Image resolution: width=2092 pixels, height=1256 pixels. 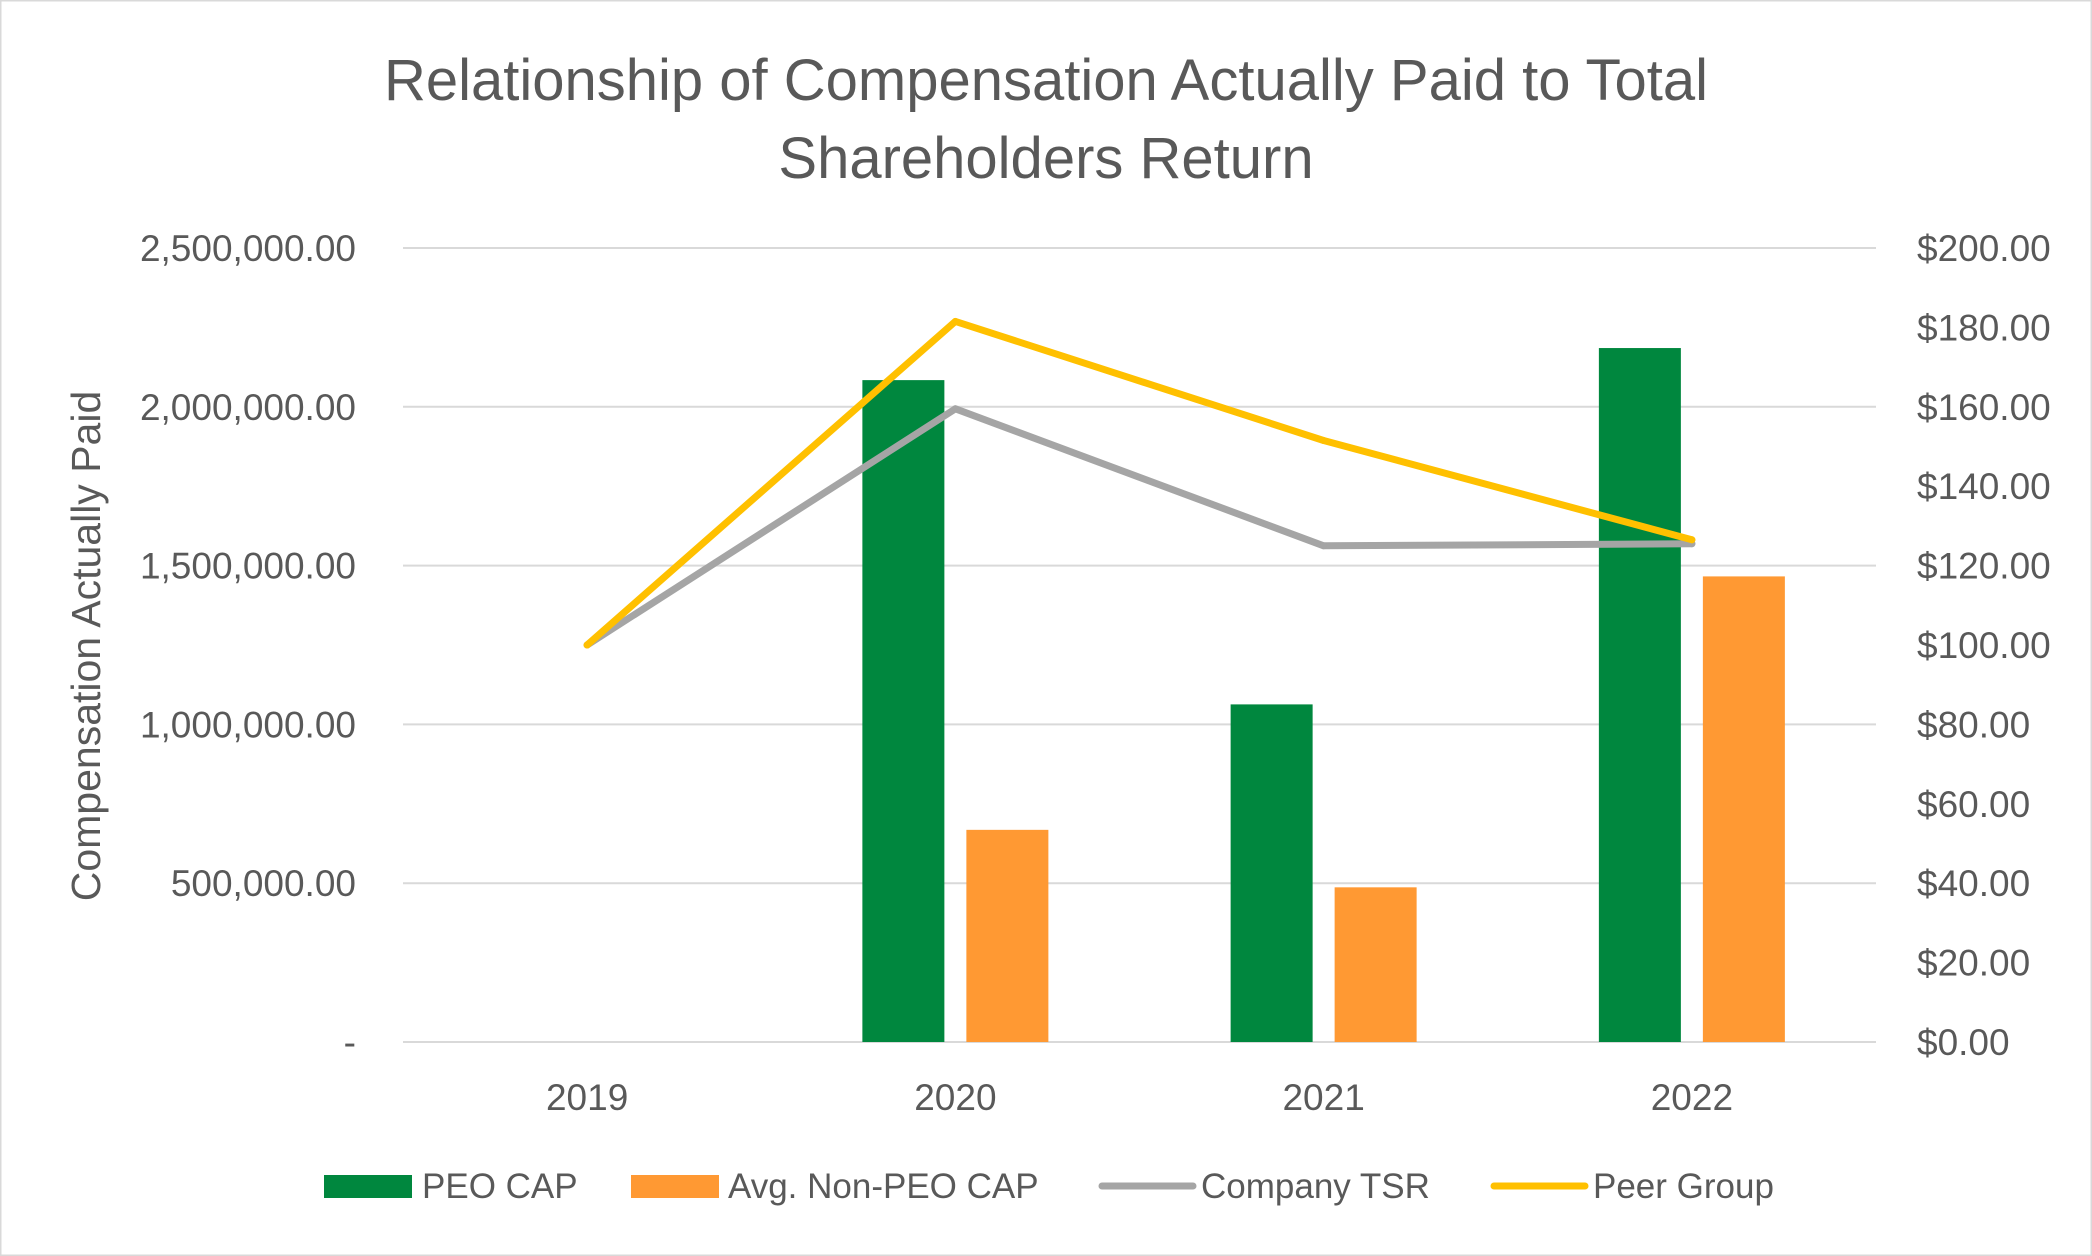 I want to click on legend-item-peo-cap: PEO CAP, so click(x=451, y=1186).